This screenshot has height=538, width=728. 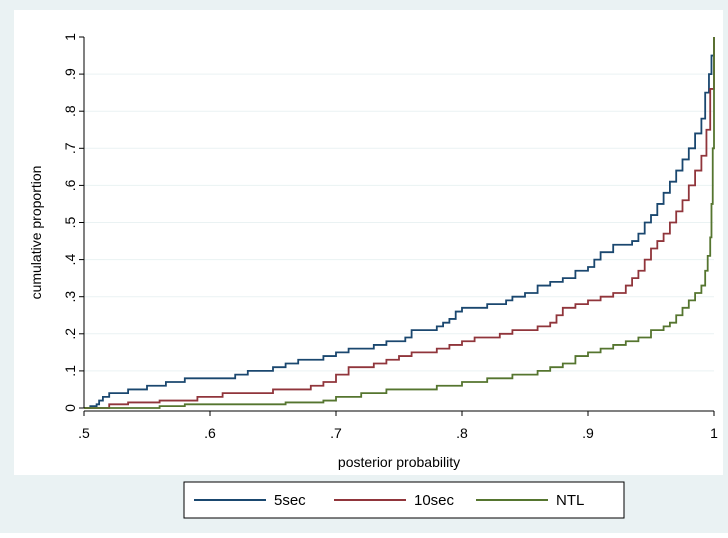 I want to click on y-tick-label: .9, so click(x=70, y=74).